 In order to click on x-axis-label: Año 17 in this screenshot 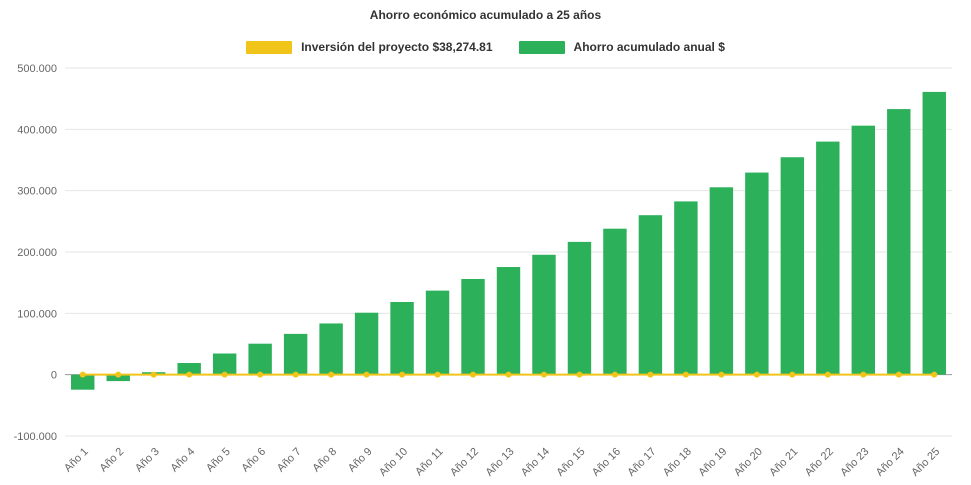, I will do `click(641, 462)`.